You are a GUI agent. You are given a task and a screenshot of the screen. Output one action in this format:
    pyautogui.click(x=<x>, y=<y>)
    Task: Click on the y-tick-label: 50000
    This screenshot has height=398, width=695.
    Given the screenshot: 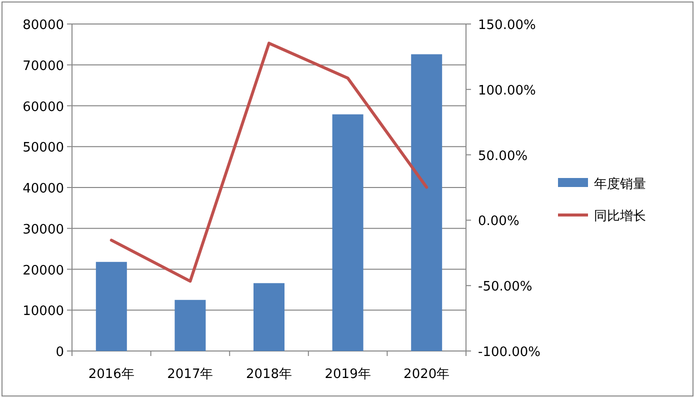 What is the action you would take?
    pyautogui.click(x=43, y=148)
    